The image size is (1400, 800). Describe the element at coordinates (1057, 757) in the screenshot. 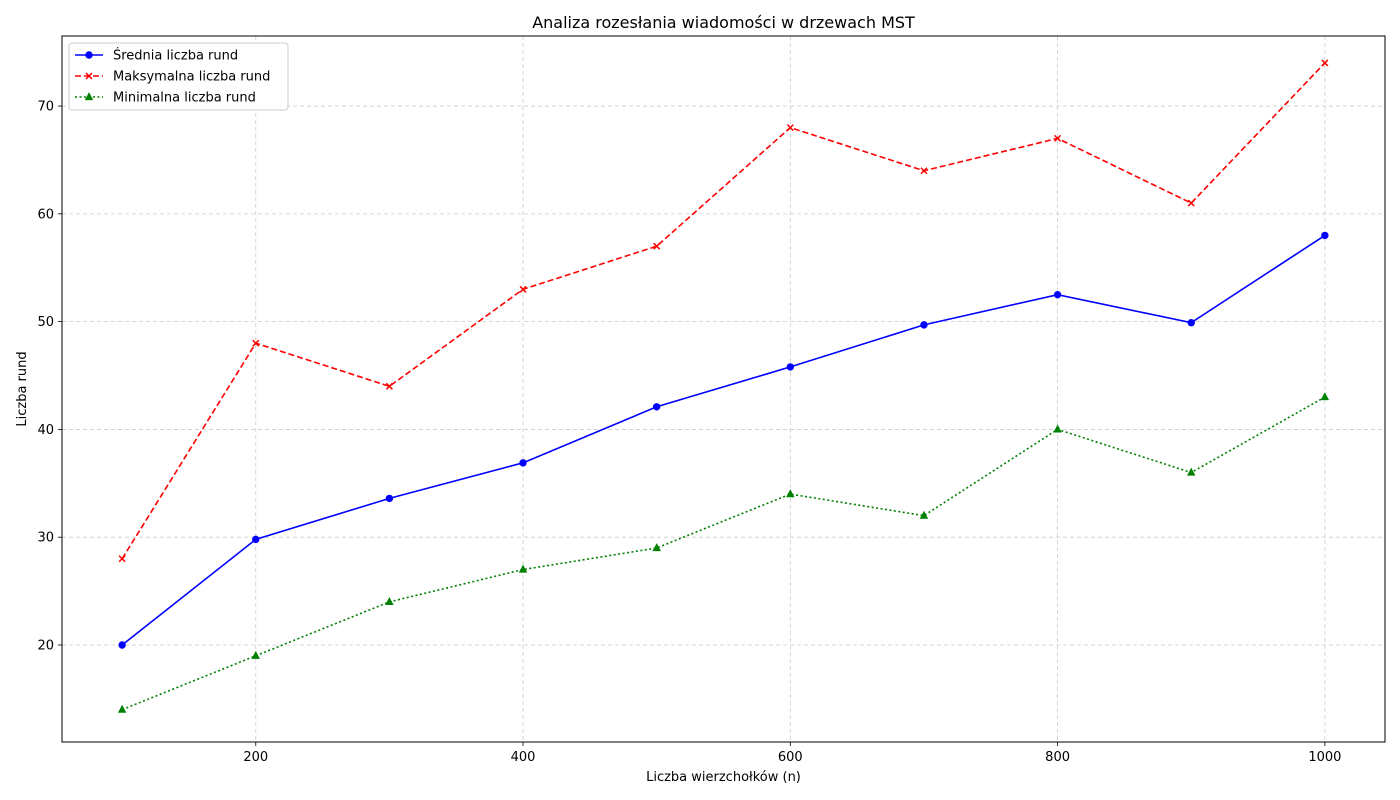

I see `x-tick-label: 800` at that location.